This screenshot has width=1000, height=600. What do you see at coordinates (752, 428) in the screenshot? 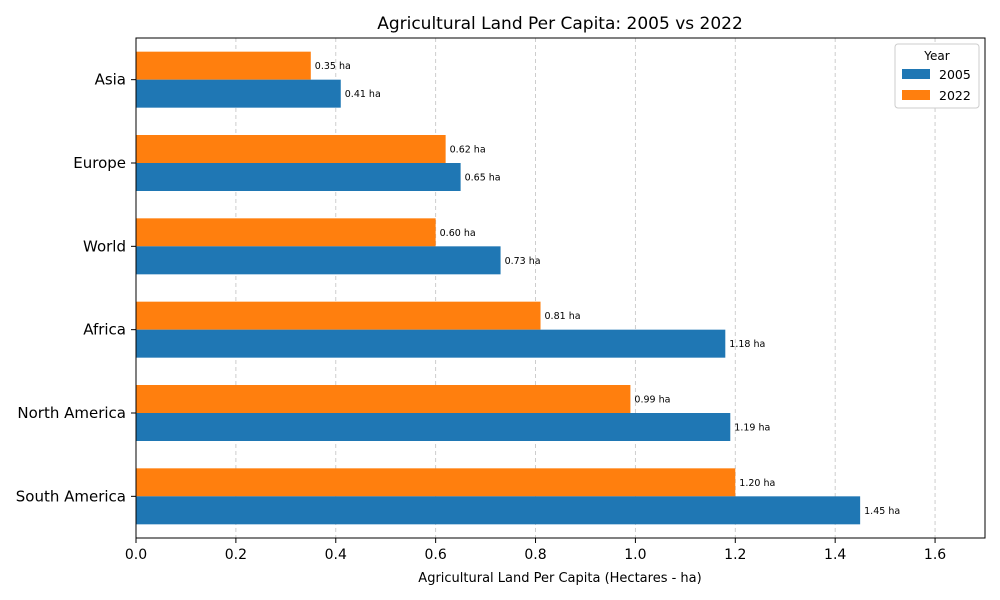
I see `data-label-2005: 1.19 ha` at bounding box center [752, 428].